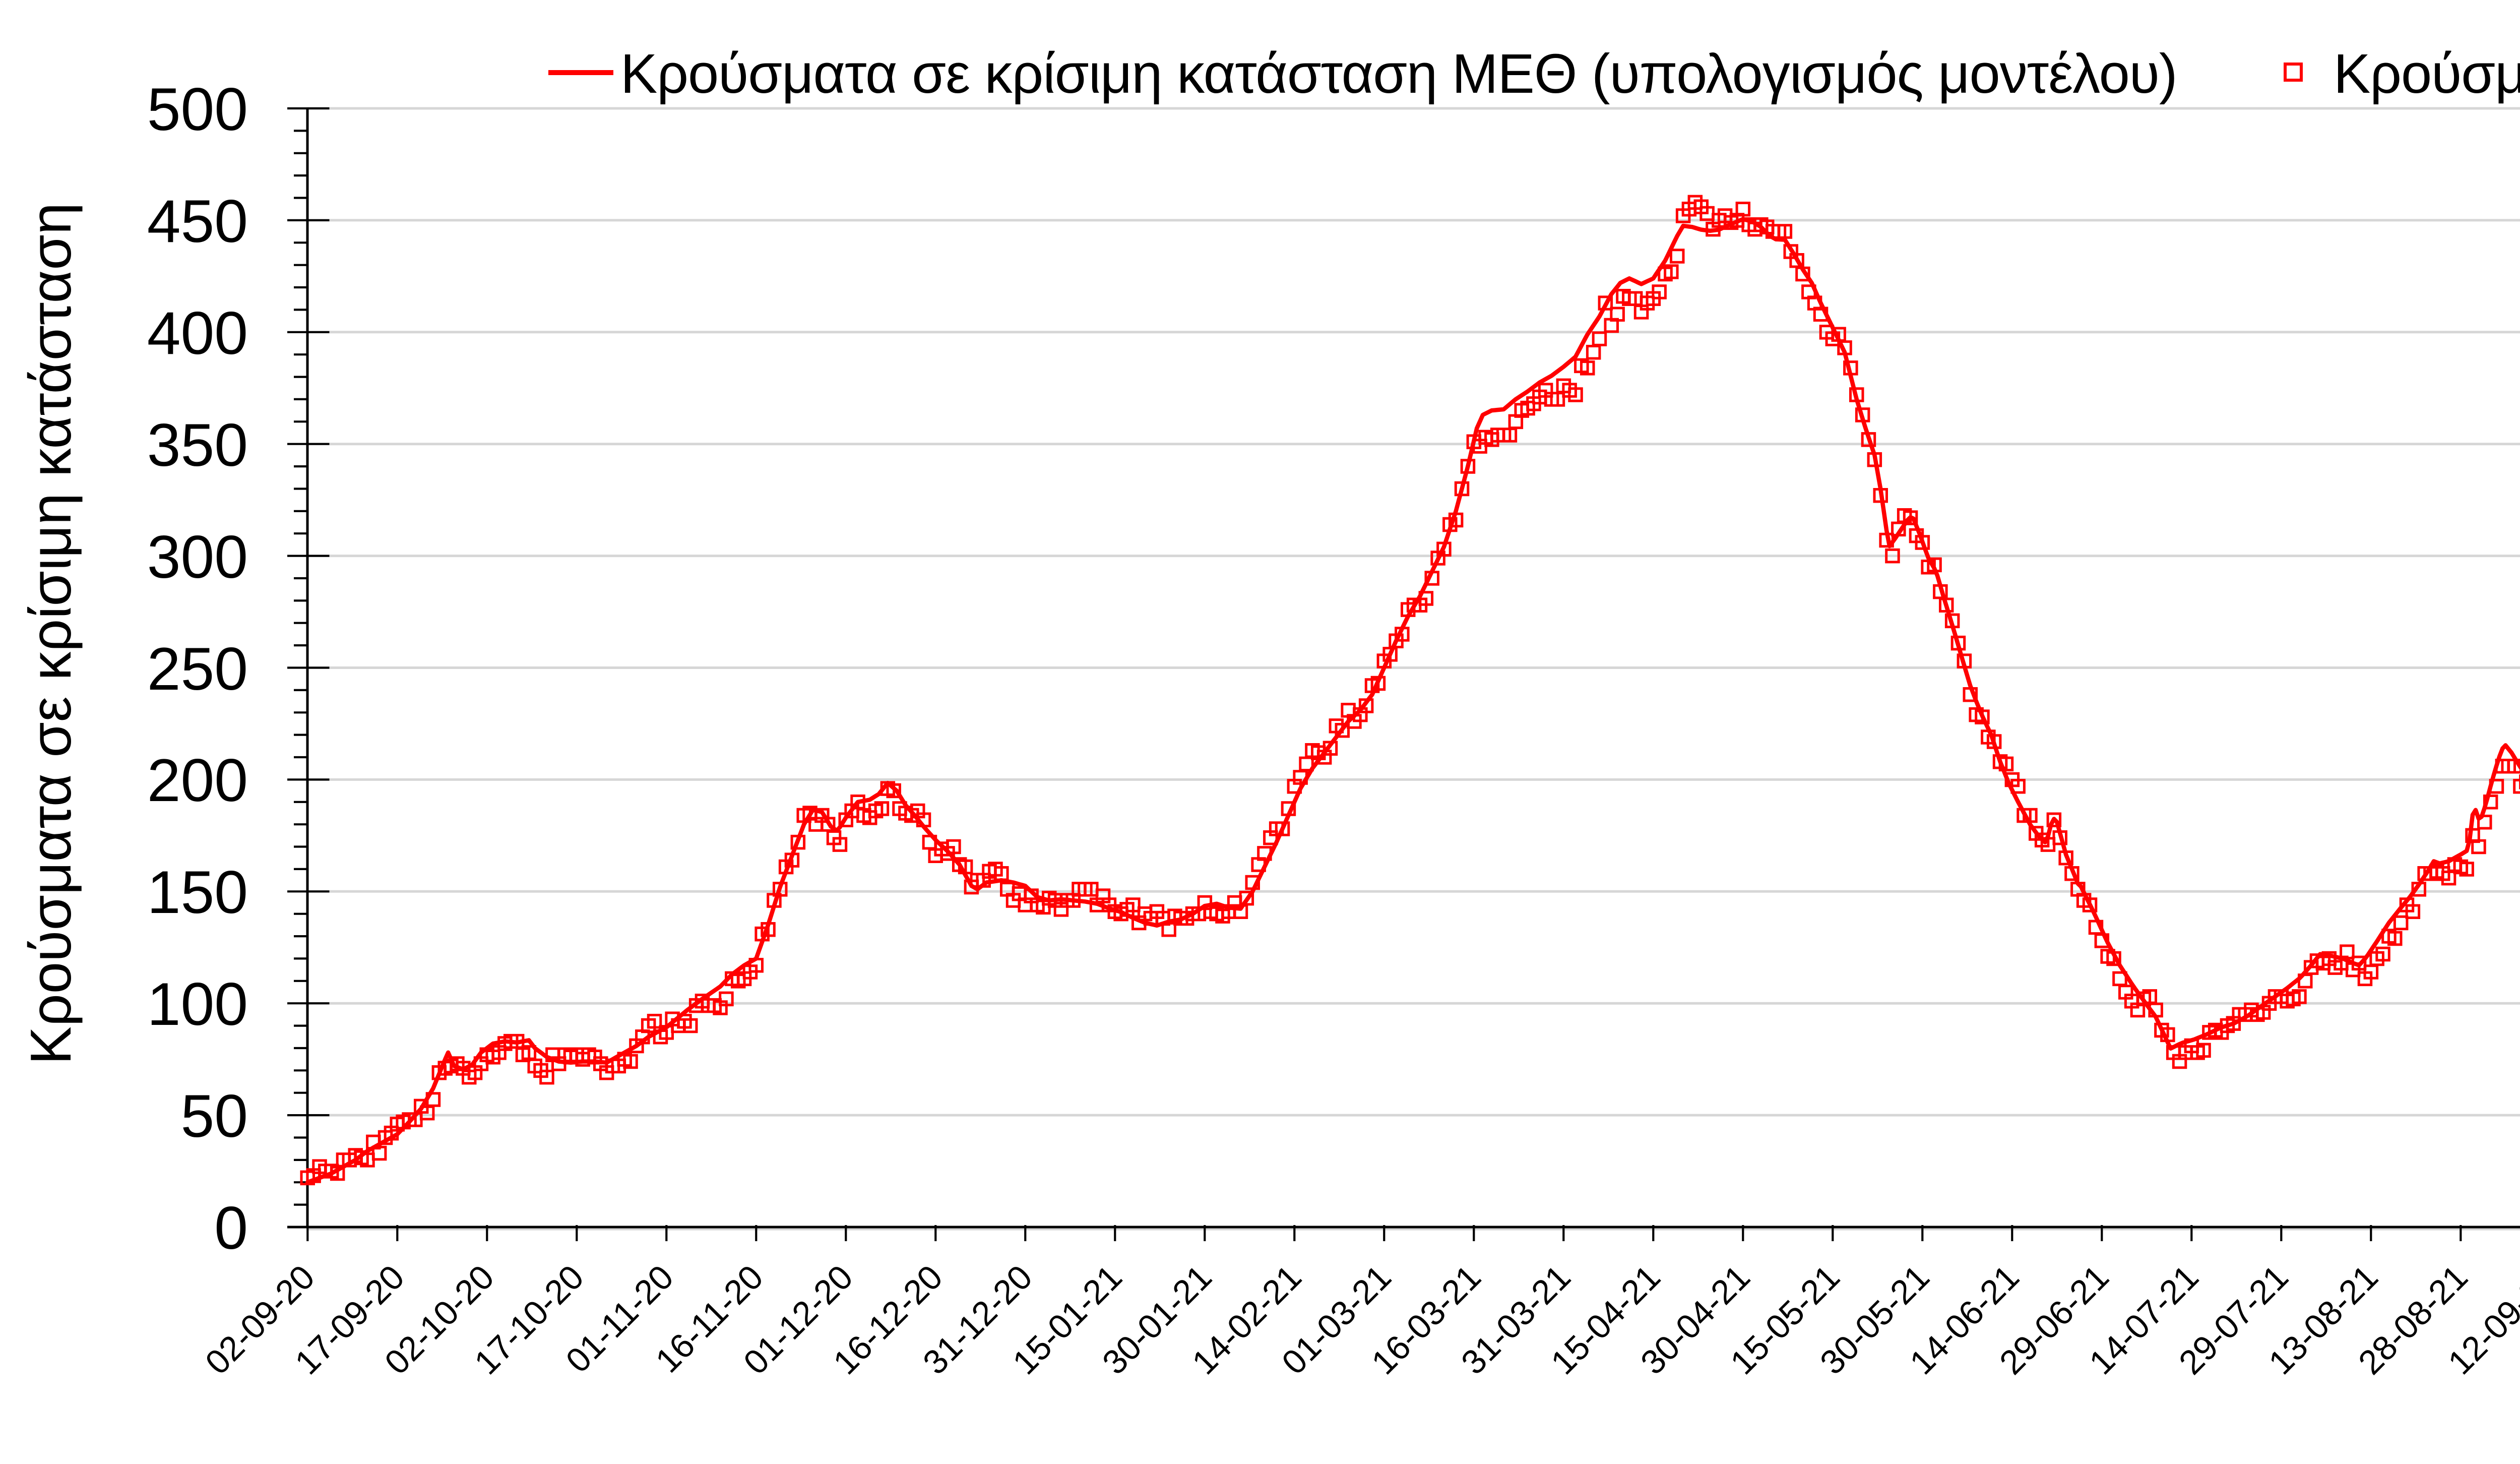  Describe the element at coordinates (198, 333) in the screenshot. I see `svg-text: 400` at that location.